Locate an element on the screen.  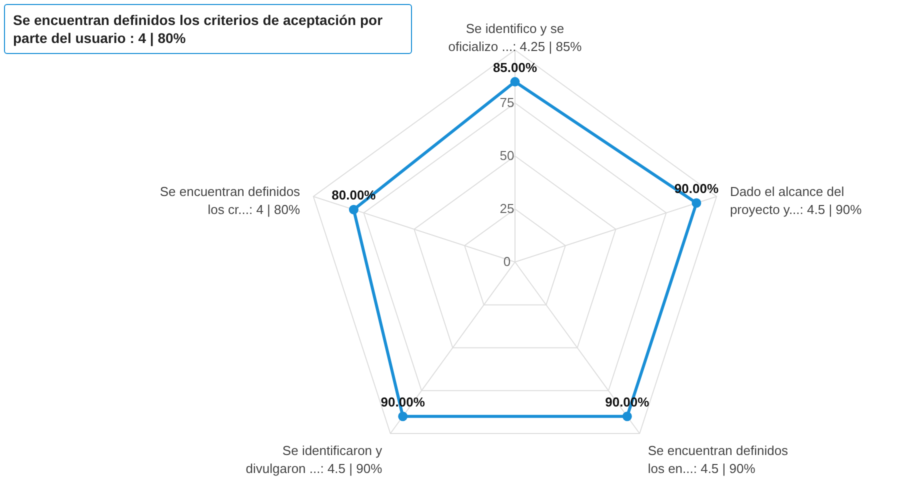
text: Se encuentran definidos los criterios de aceptación por parte del usuario : 4 | 80% is located at coordinates (208, 29).